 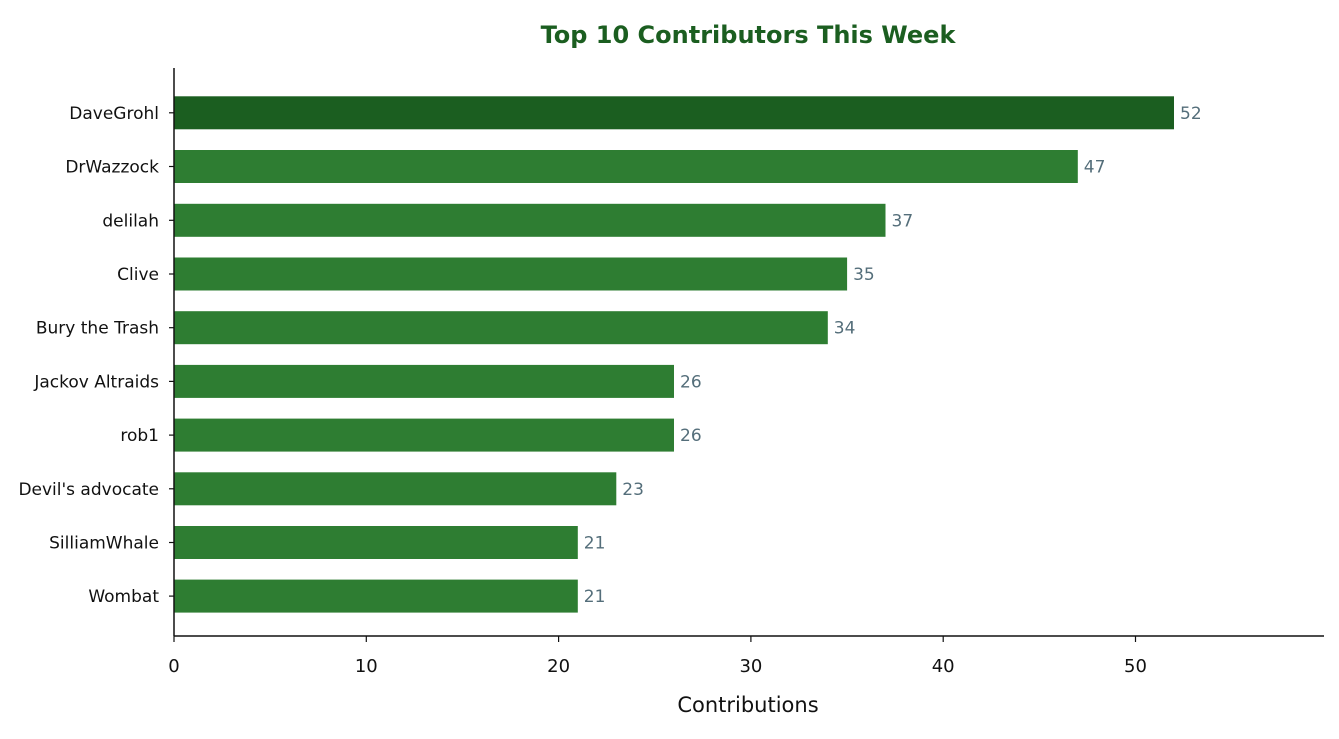 I want to click on x-axis-title: Contributions, so click(x=747, y=705).